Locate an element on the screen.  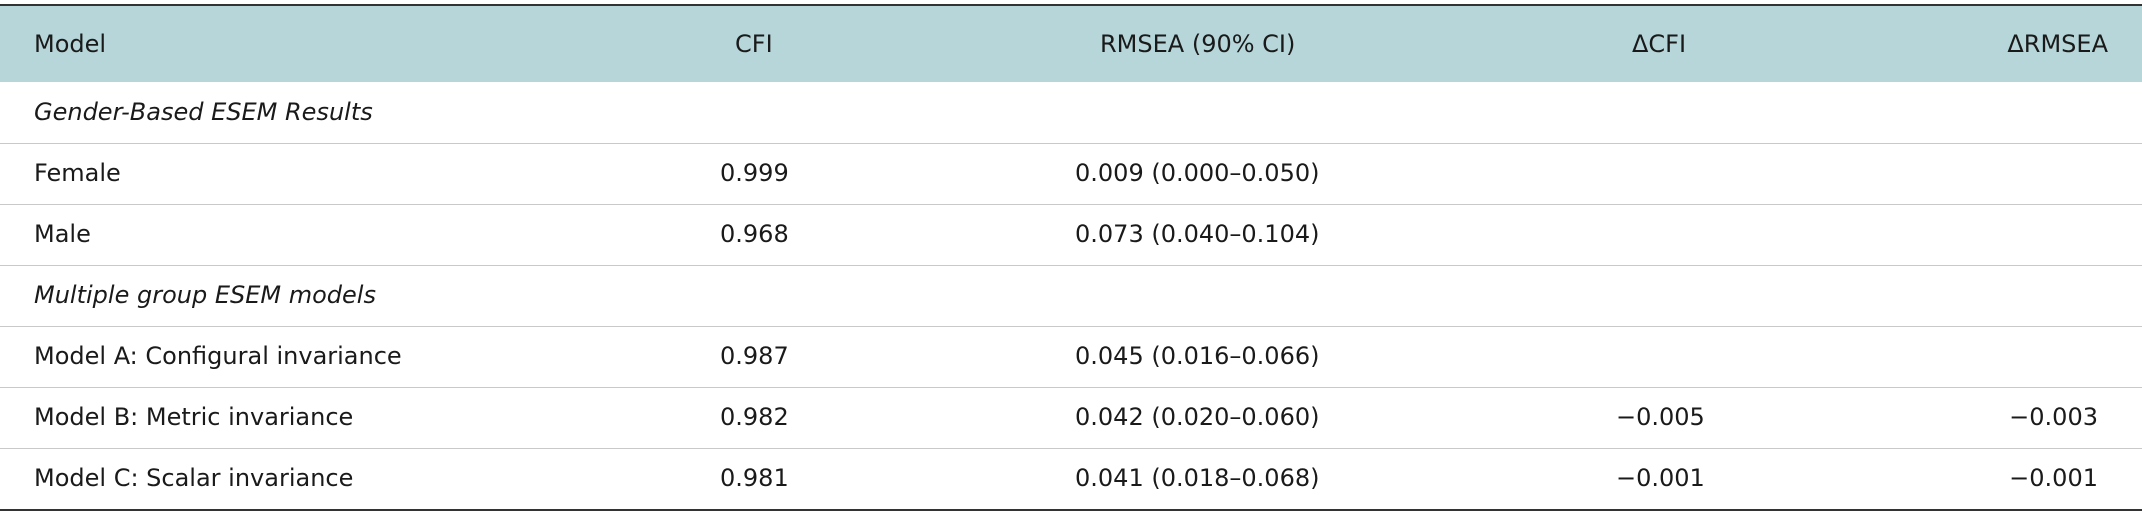
section-label: Gender-Based ESEM Results is located at coordinates (203, 112).